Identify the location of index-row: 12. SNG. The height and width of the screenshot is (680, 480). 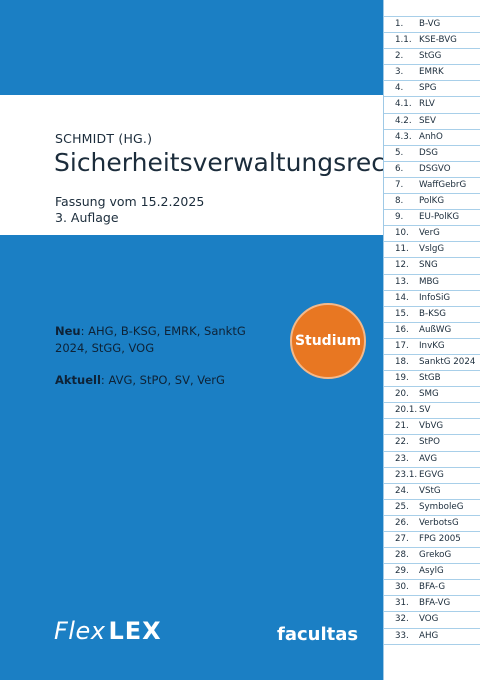
(432, 266).